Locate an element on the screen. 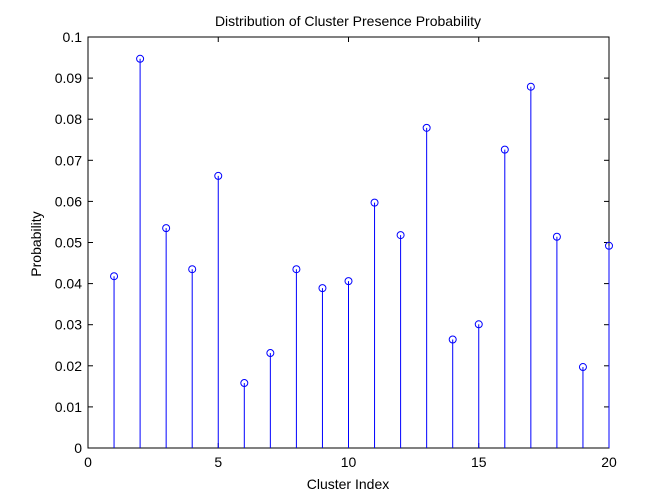 The width and height of the screenshot is (672, 504). x-tick-label: 0 is located at coordinates (88, 462).